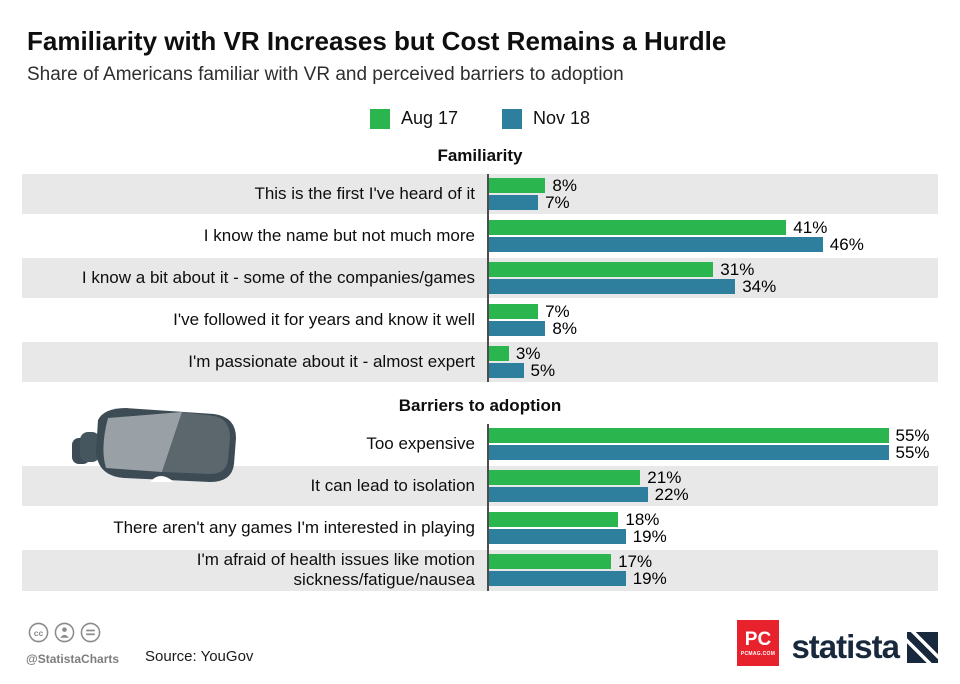  What do you see at coordinates (420, 443) in the screenshot?
I see `row-label: Too expensive` at bounding box center [420, 443].